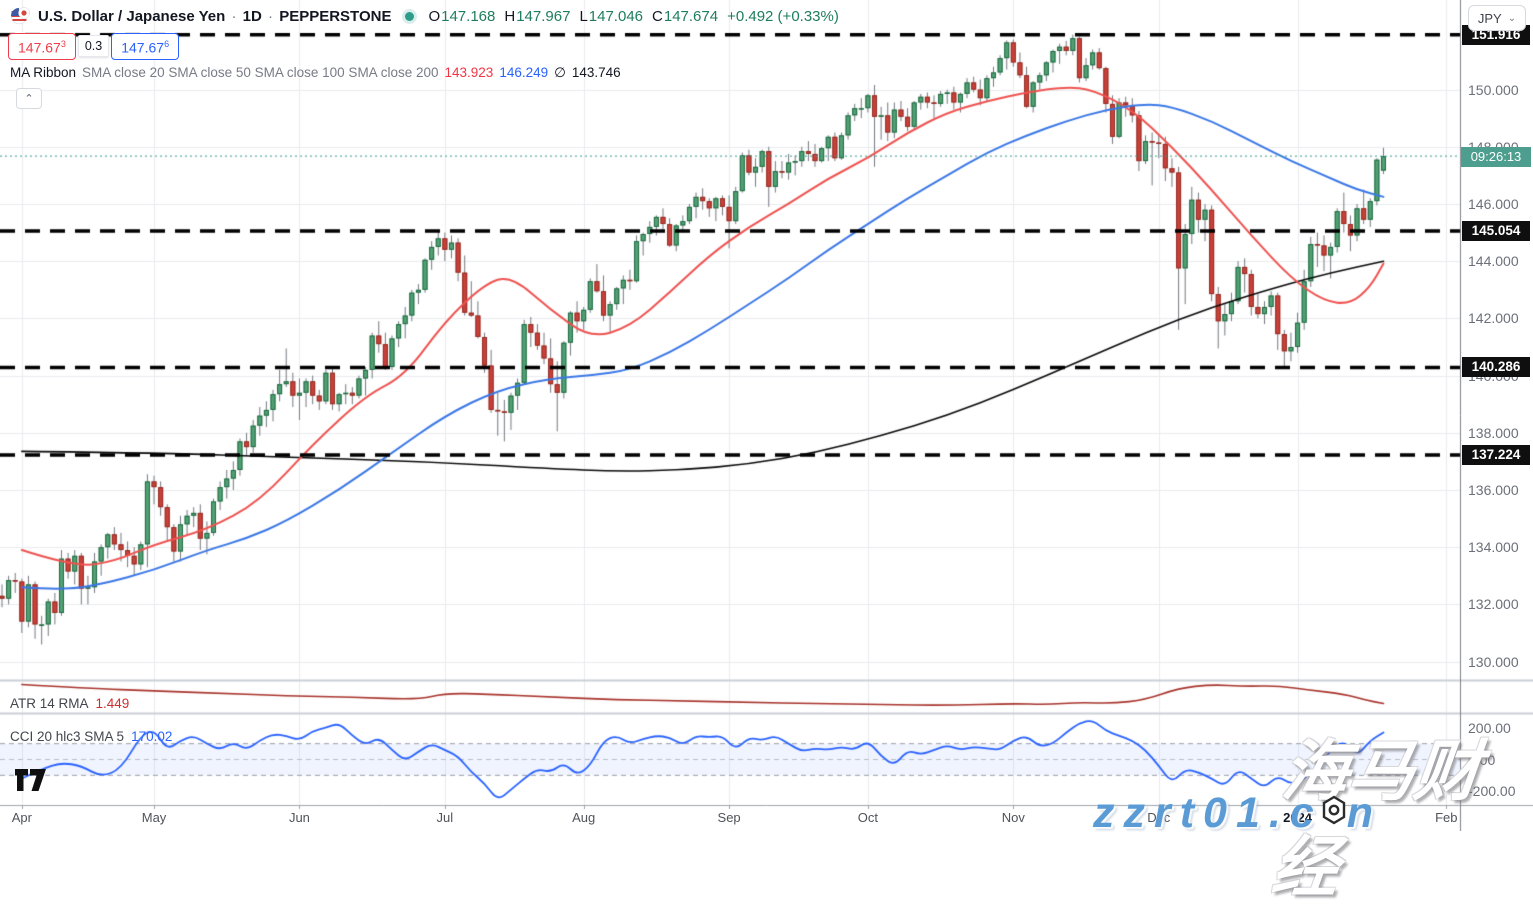 The image size is (1533, 910). I want to click on time-axis-tick: Apr, so click(21, 817).